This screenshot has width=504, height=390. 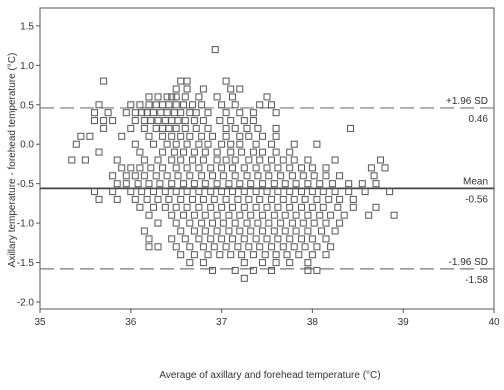 I want to click on y-tick-label: -2.0, so click(x=26, y=303).